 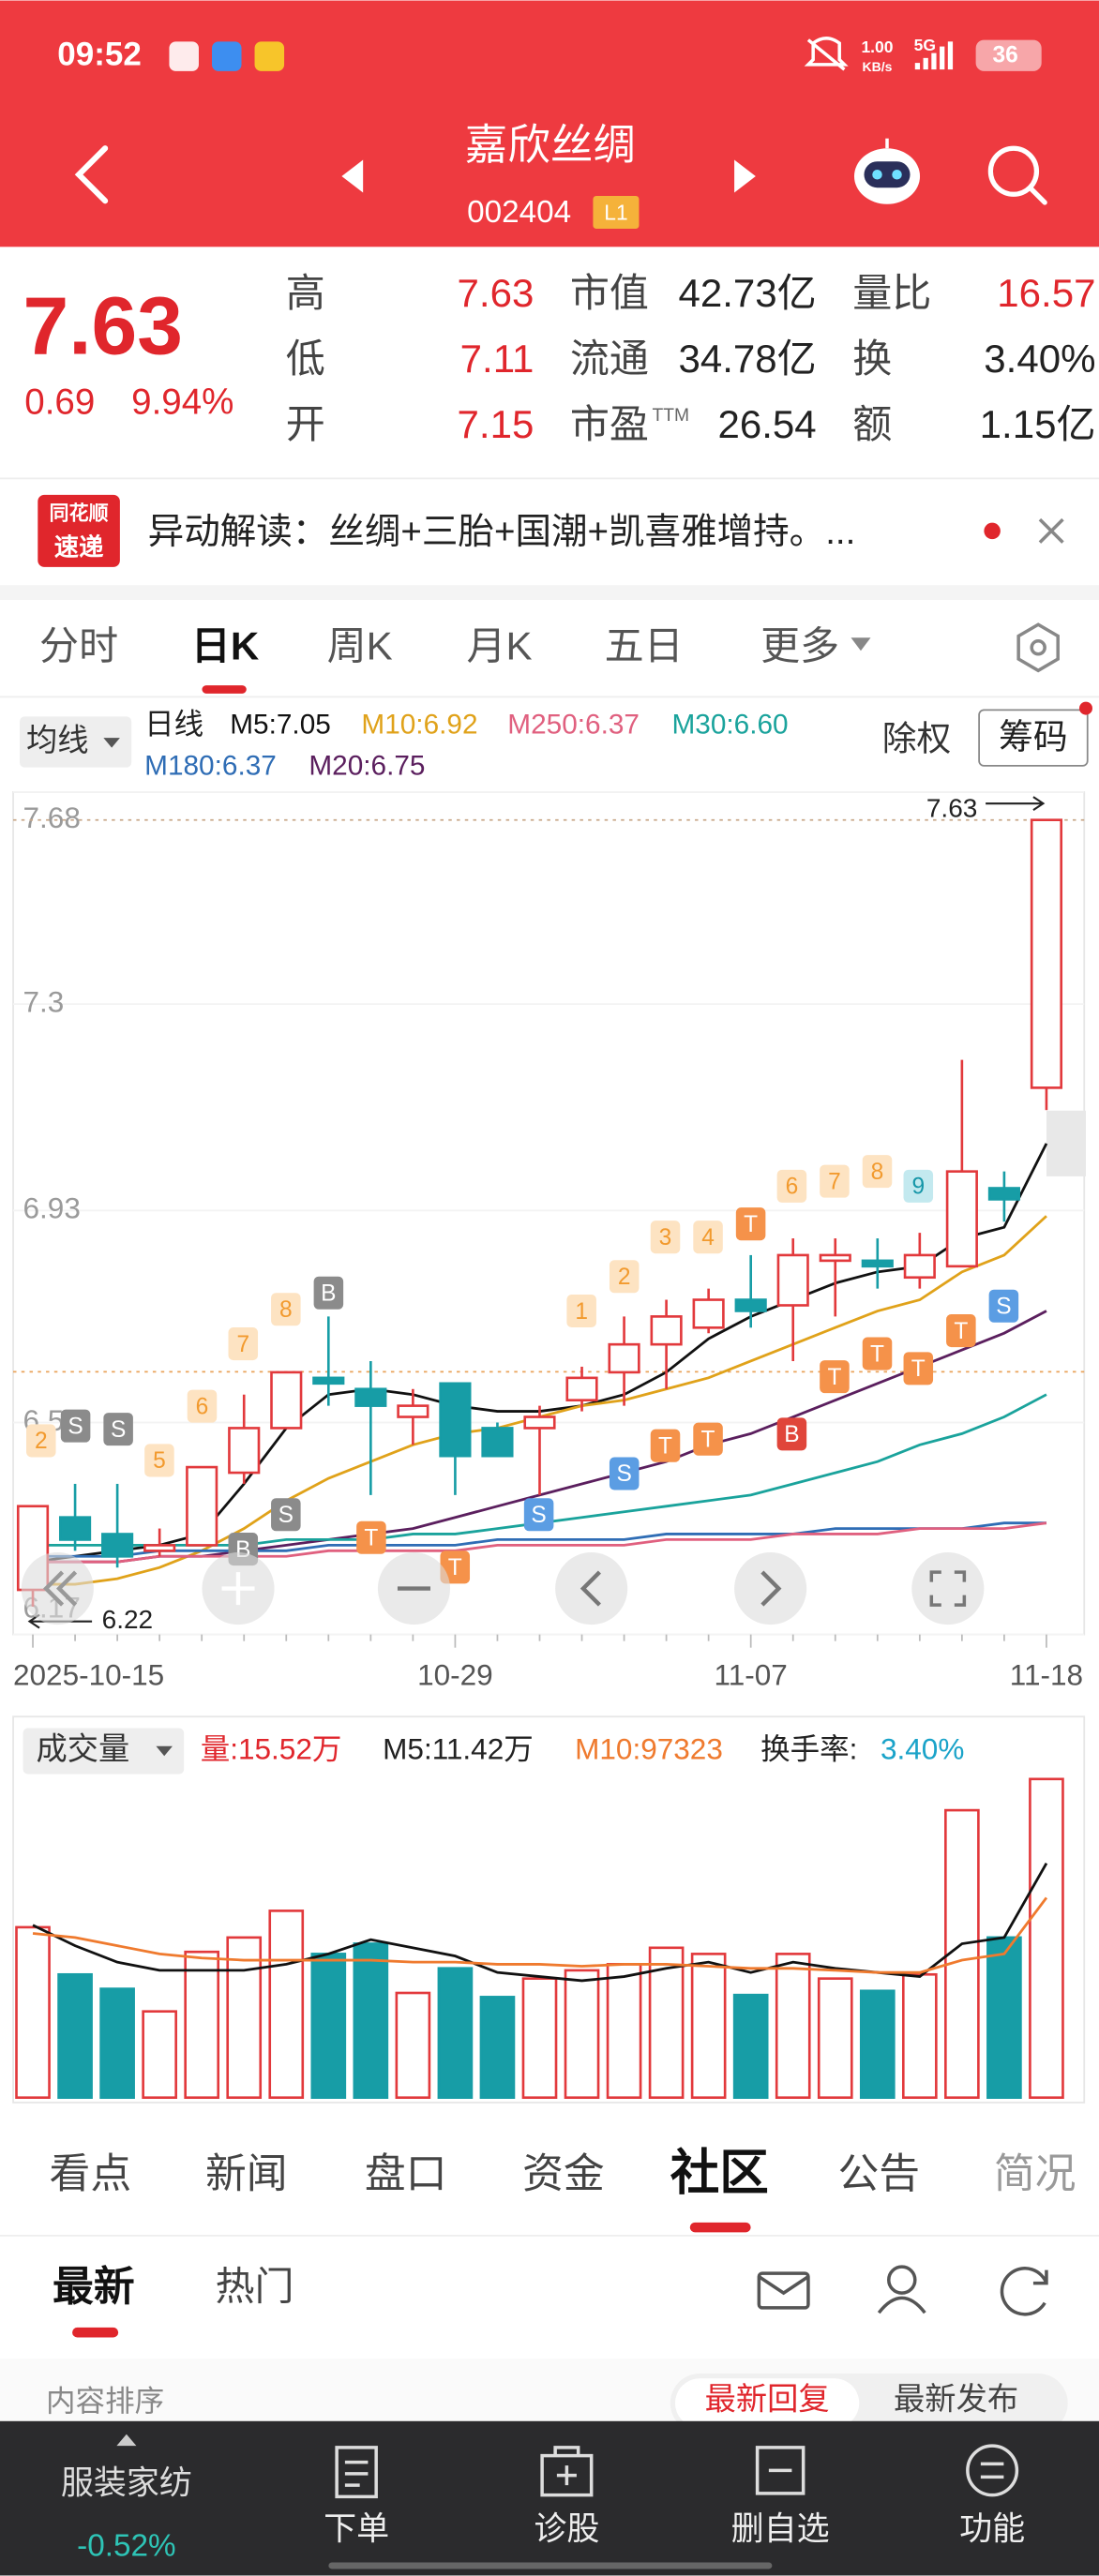 I want to click on bottom-action: 删自选, so click(x=780, y=2528).